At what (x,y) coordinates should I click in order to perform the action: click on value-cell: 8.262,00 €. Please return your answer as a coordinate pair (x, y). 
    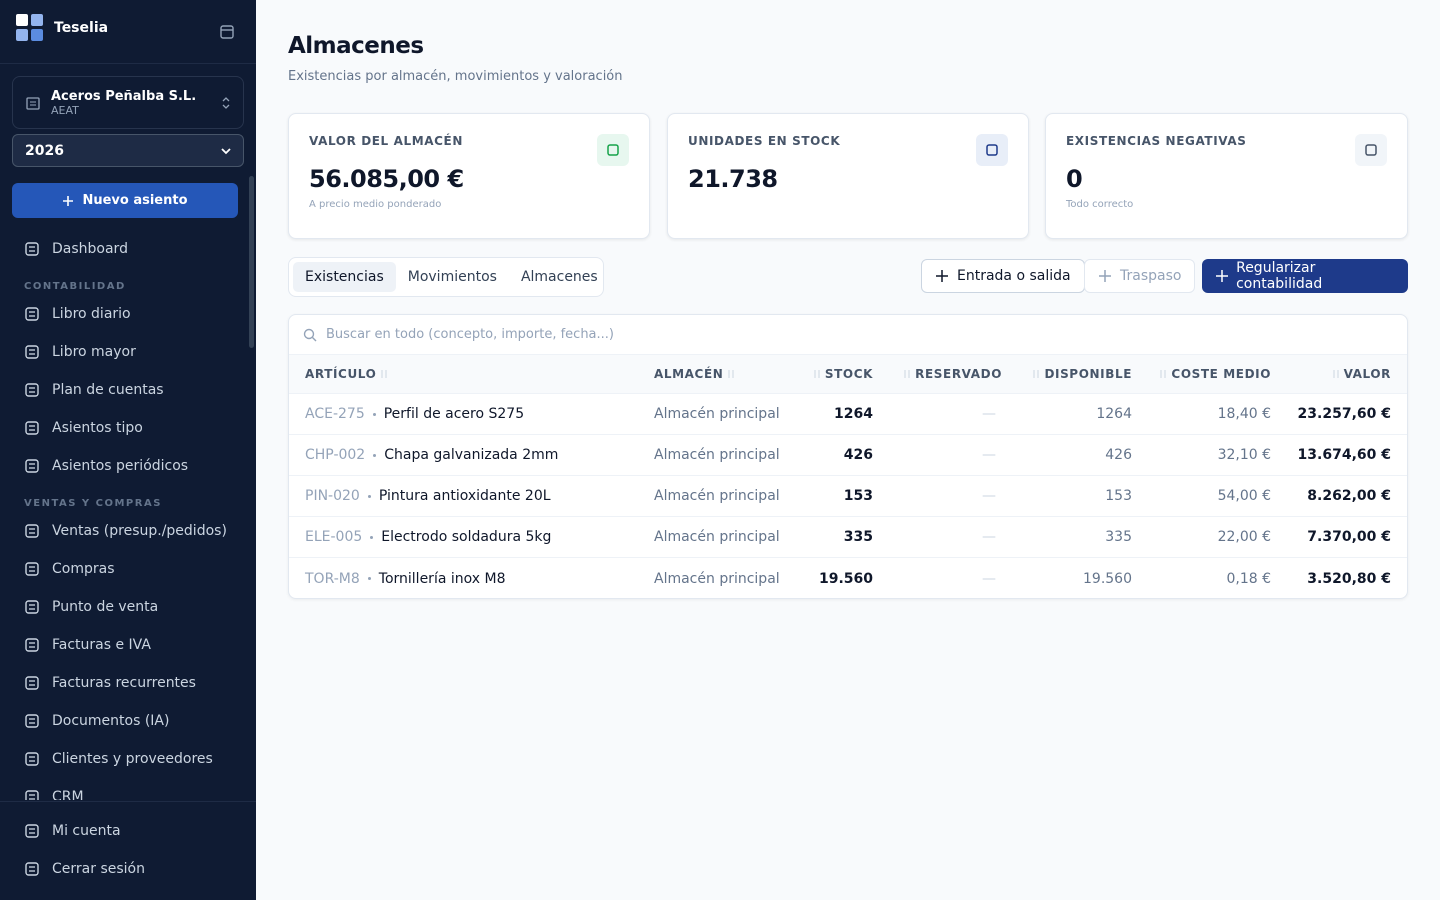
    Looking at the image, I should click on (1349, 496).